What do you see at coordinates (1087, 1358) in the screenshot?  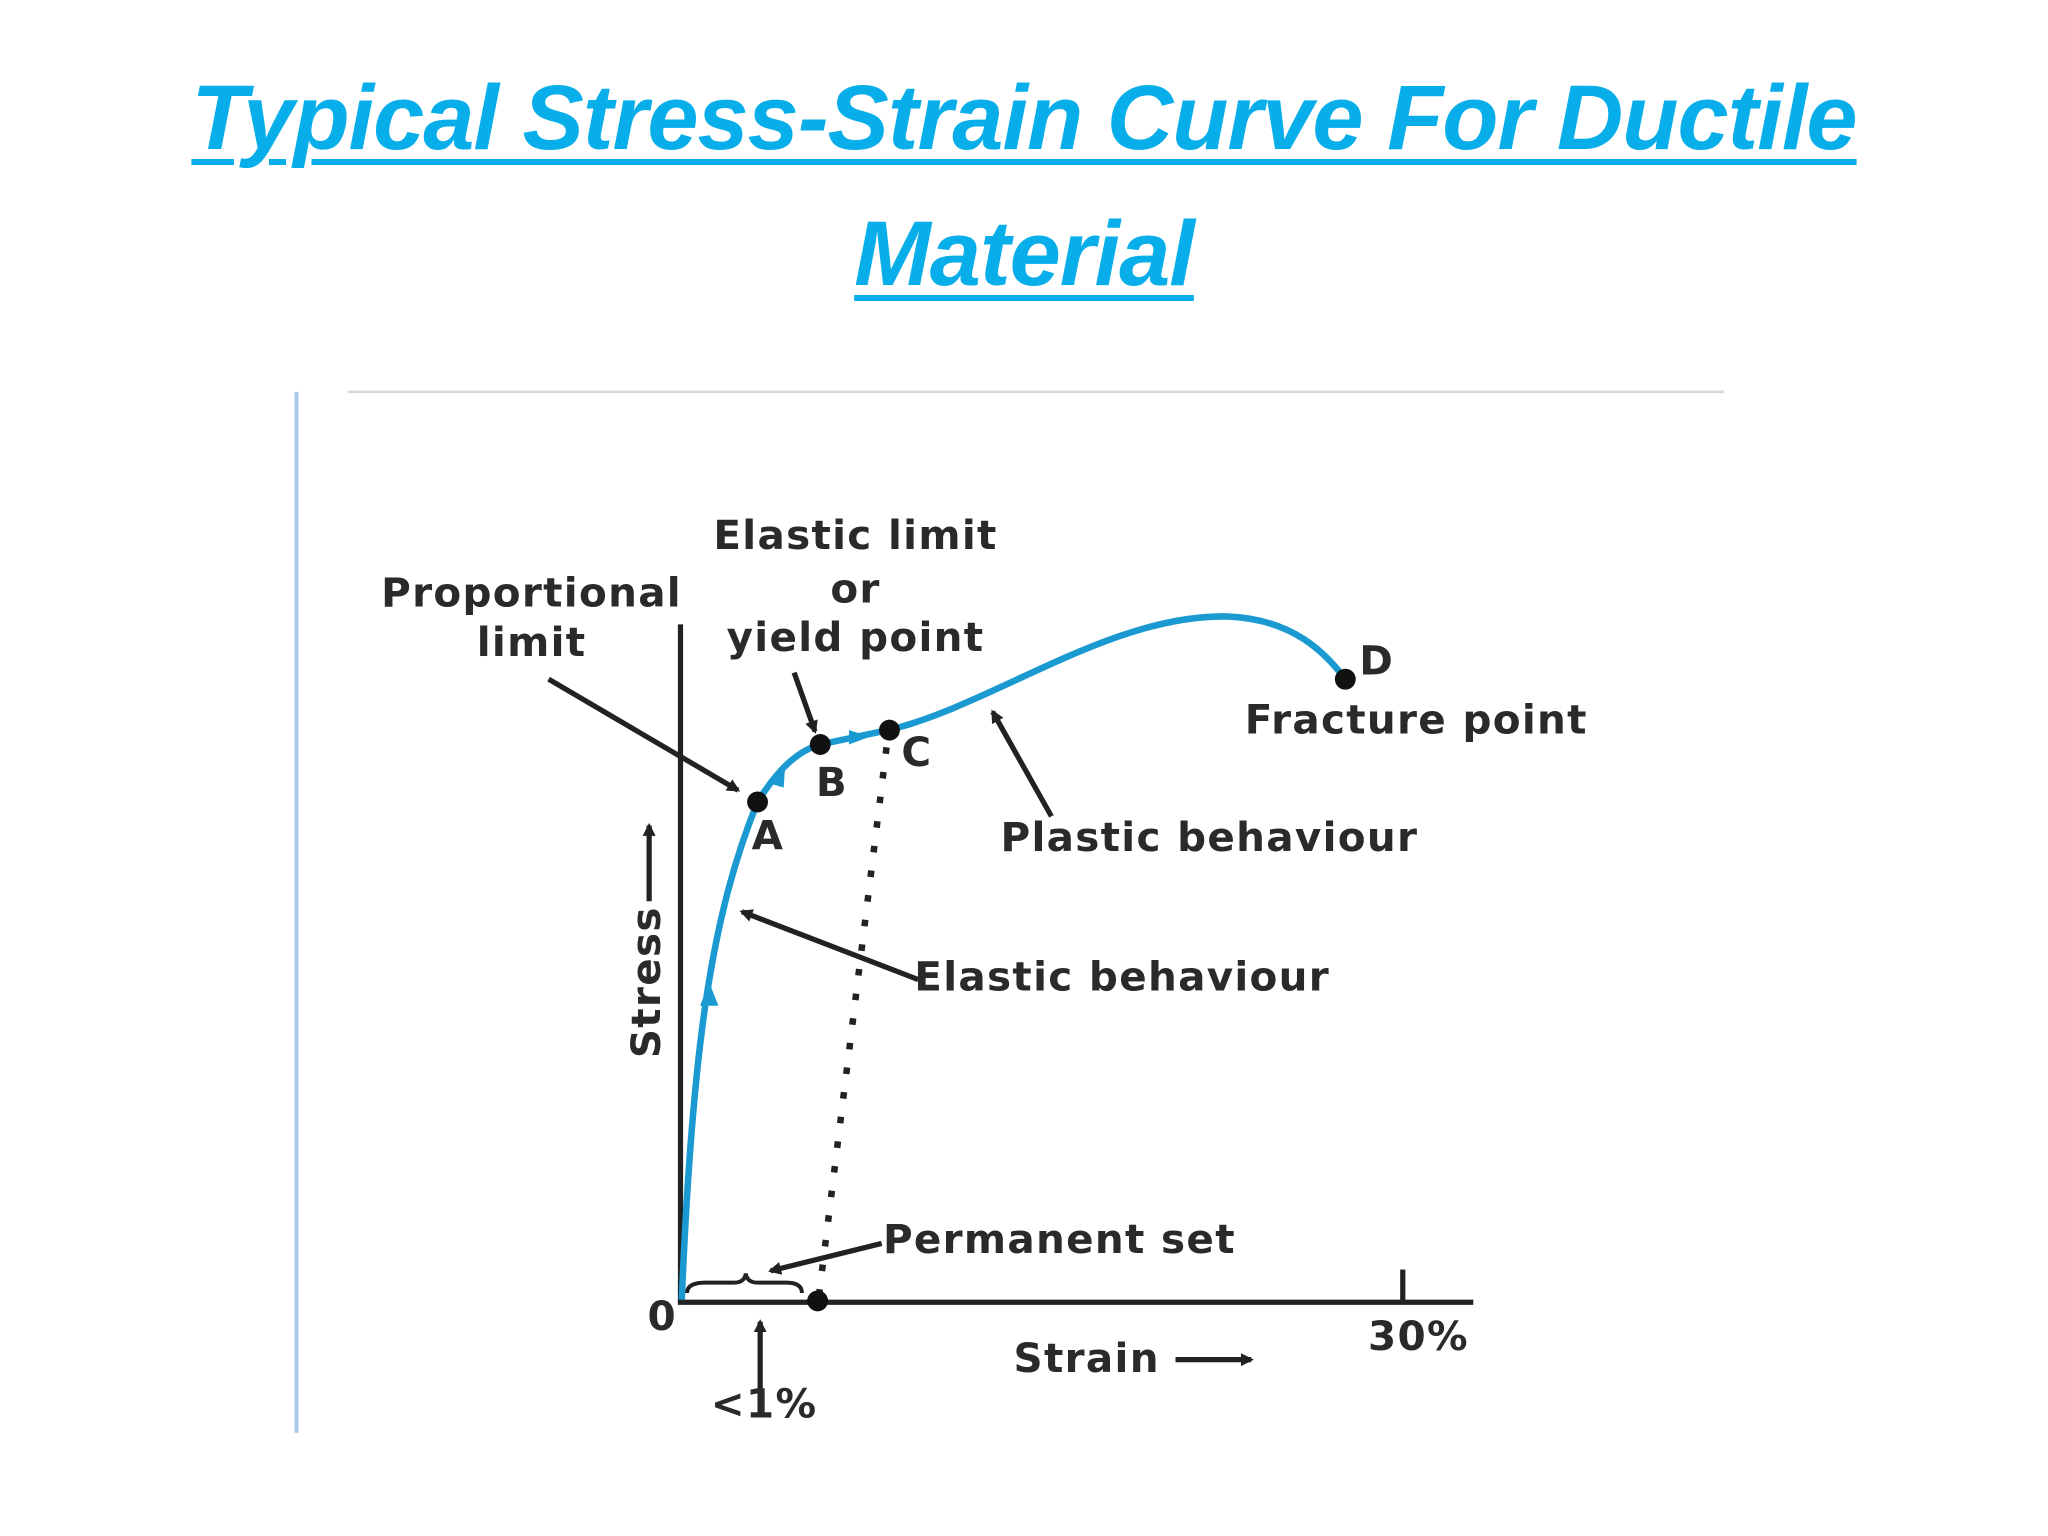 I see `axis-label: Strain` at bounding box center [1087, 1358].